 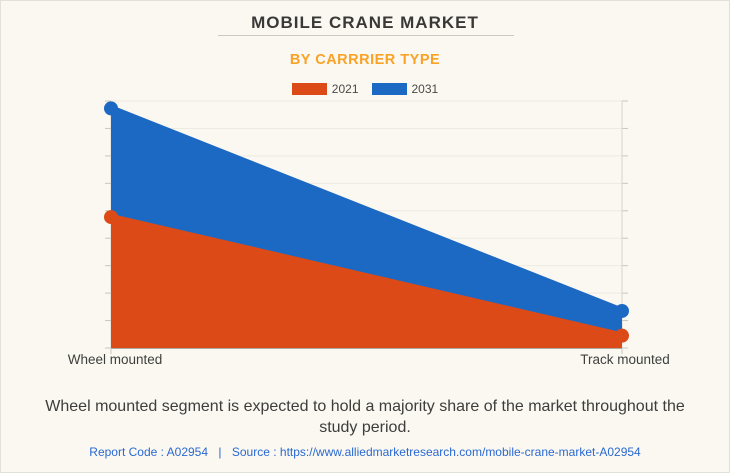 What do you see at coordinates (625, 359) in the screenshot?
I see `x-axis-label-track-mounted: Track mounted` at bounding box center [625, 359].